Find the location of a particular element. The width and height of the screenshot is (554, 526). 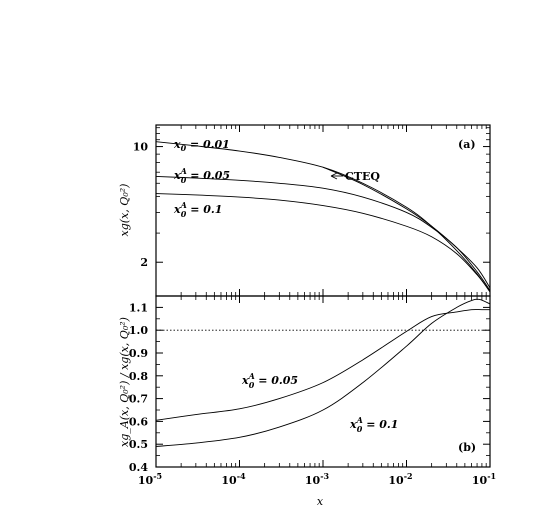

panel-a-tag: (a) is located at coordinates (467, 144).